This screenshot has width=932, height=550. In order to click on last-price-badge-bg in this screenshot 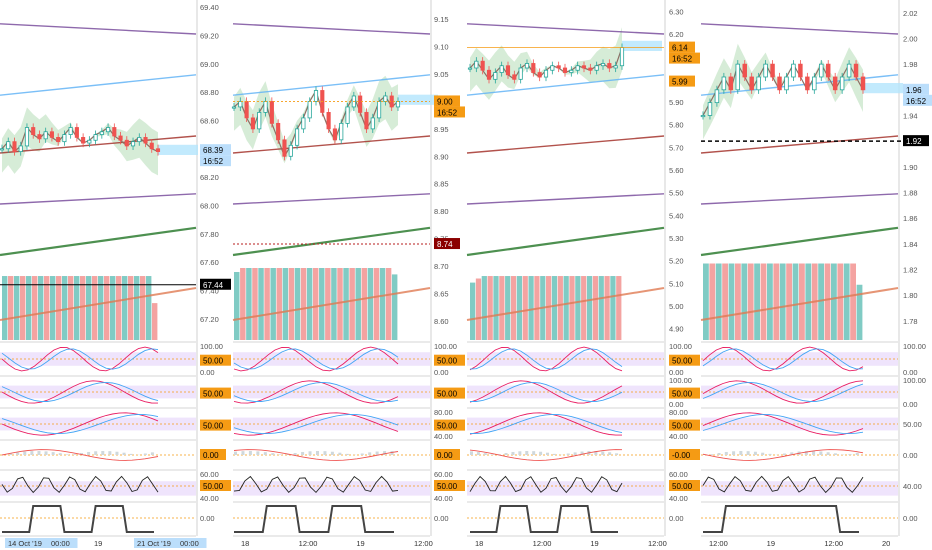, I will do `click(682, 47)`.